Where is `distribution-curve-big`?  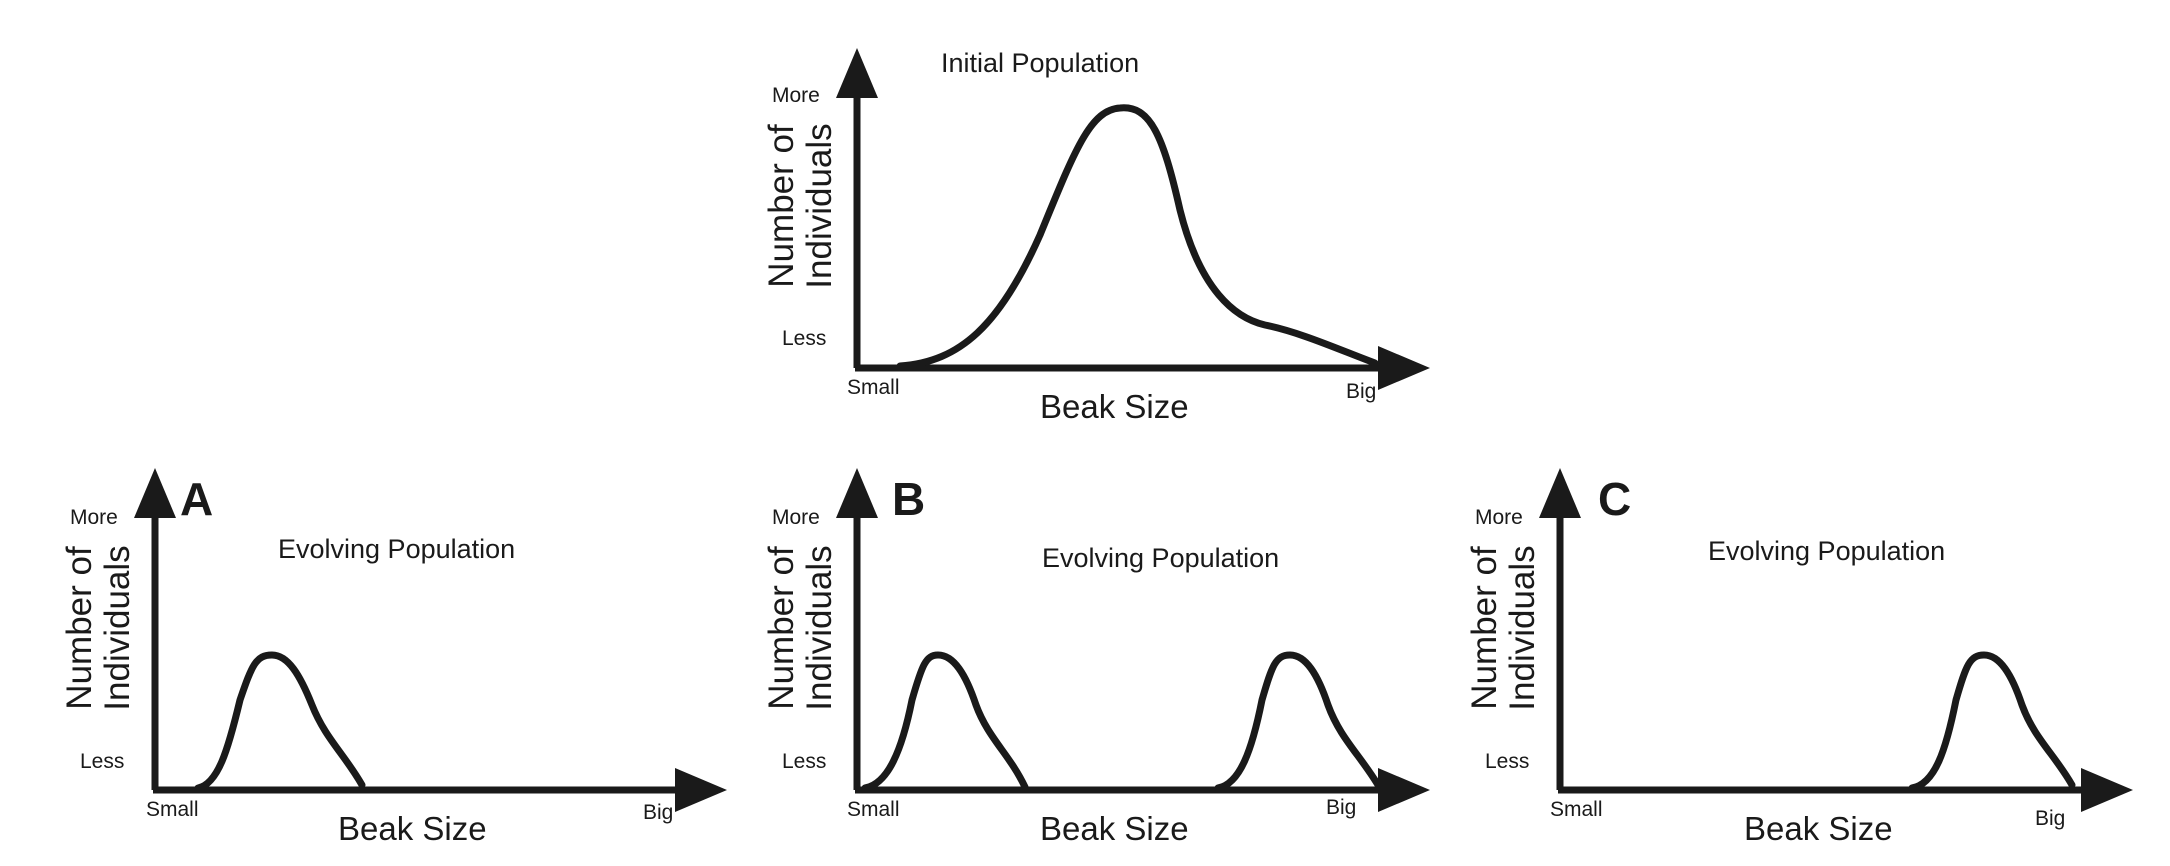
distribution-curve-big is located at coordinates (1298, 721).